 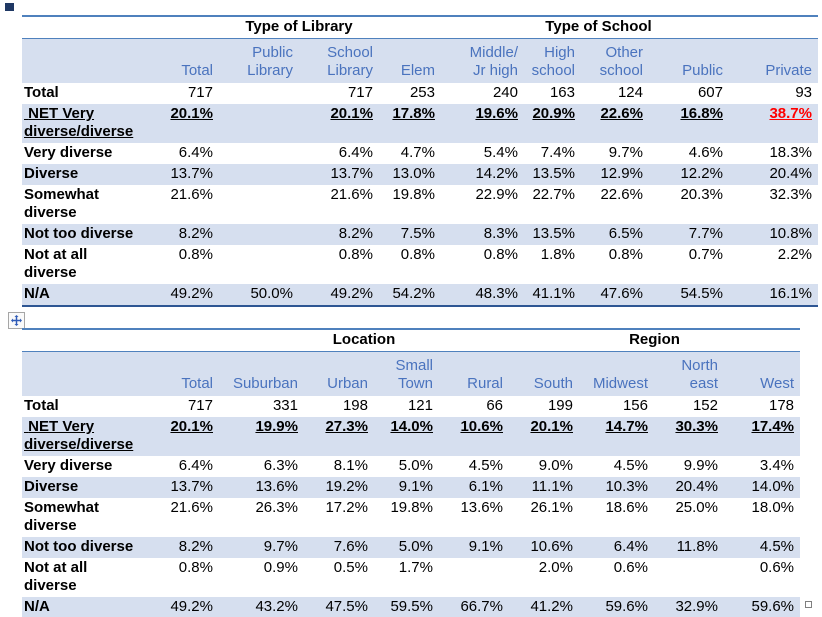 I want to click on value-cell: 17.2%, so click(x=346, y=507).